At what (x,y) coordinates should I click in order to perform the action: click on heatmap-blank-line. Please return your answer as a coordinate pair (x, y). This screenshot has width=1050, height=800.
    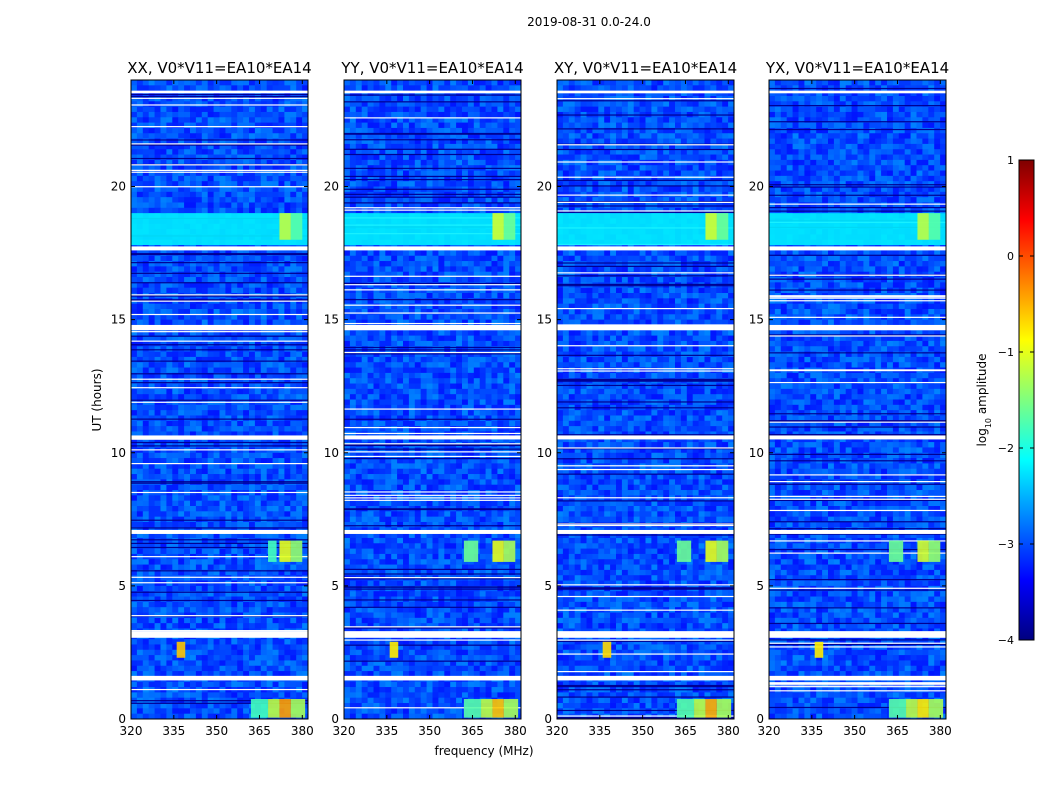
    Looking at the image, I should click on (219, 332).